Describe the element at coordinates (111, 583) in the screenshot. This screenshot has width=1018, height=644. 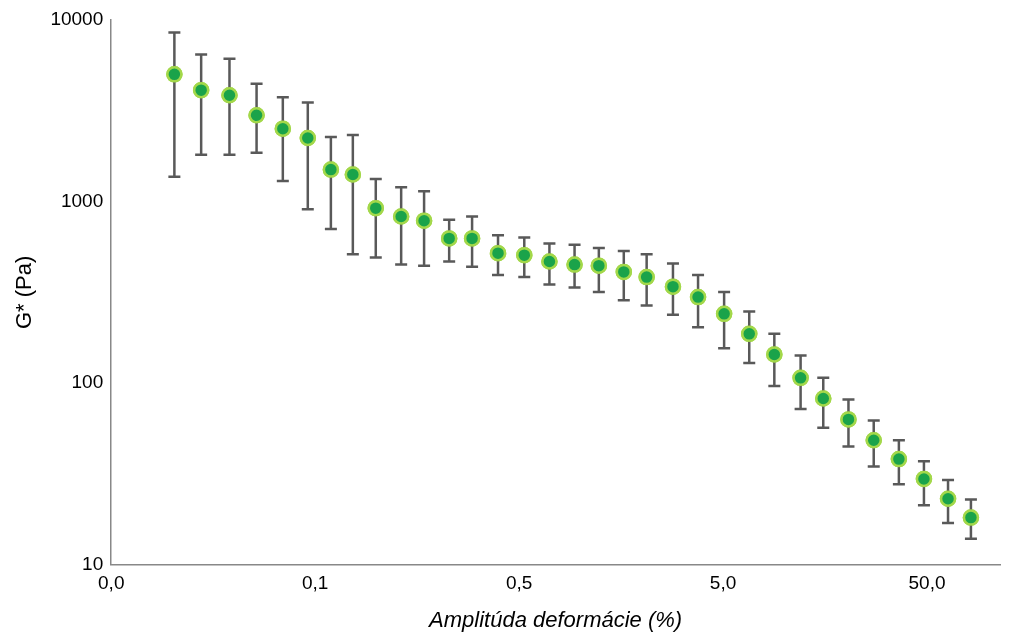
I see `x-tick-label: 0,0` at that location.